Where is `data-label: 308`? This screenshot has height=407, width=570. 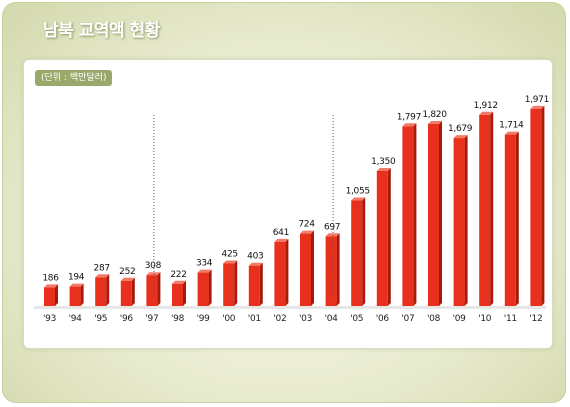 data-label: 308 is located at coordinates (153, 266).